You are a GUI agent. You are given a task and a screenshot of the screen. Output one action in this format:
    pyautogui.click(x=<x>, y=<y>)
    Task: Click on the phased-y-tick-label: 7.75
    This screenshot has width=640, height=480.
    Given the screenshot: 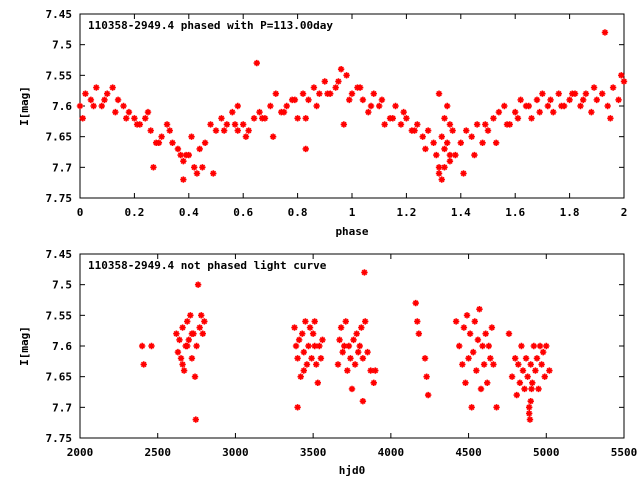 What is the action you would take?
    pyautogui.click(x=59, y=198)
    